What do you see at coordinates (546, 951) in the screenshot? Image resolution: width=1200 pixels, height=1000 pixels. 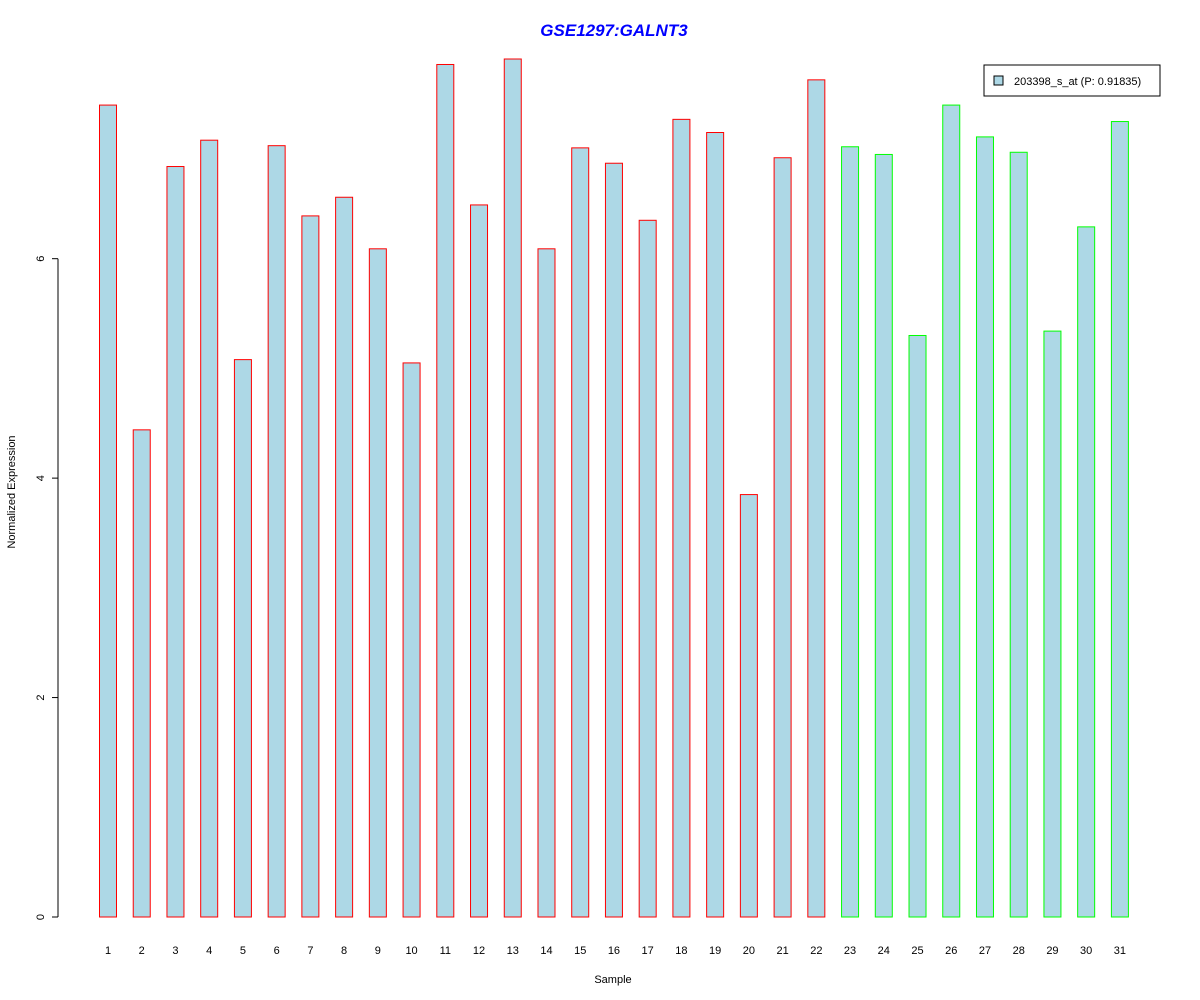 I see `x-tick-label: 14` at bounding box center [546, 951].